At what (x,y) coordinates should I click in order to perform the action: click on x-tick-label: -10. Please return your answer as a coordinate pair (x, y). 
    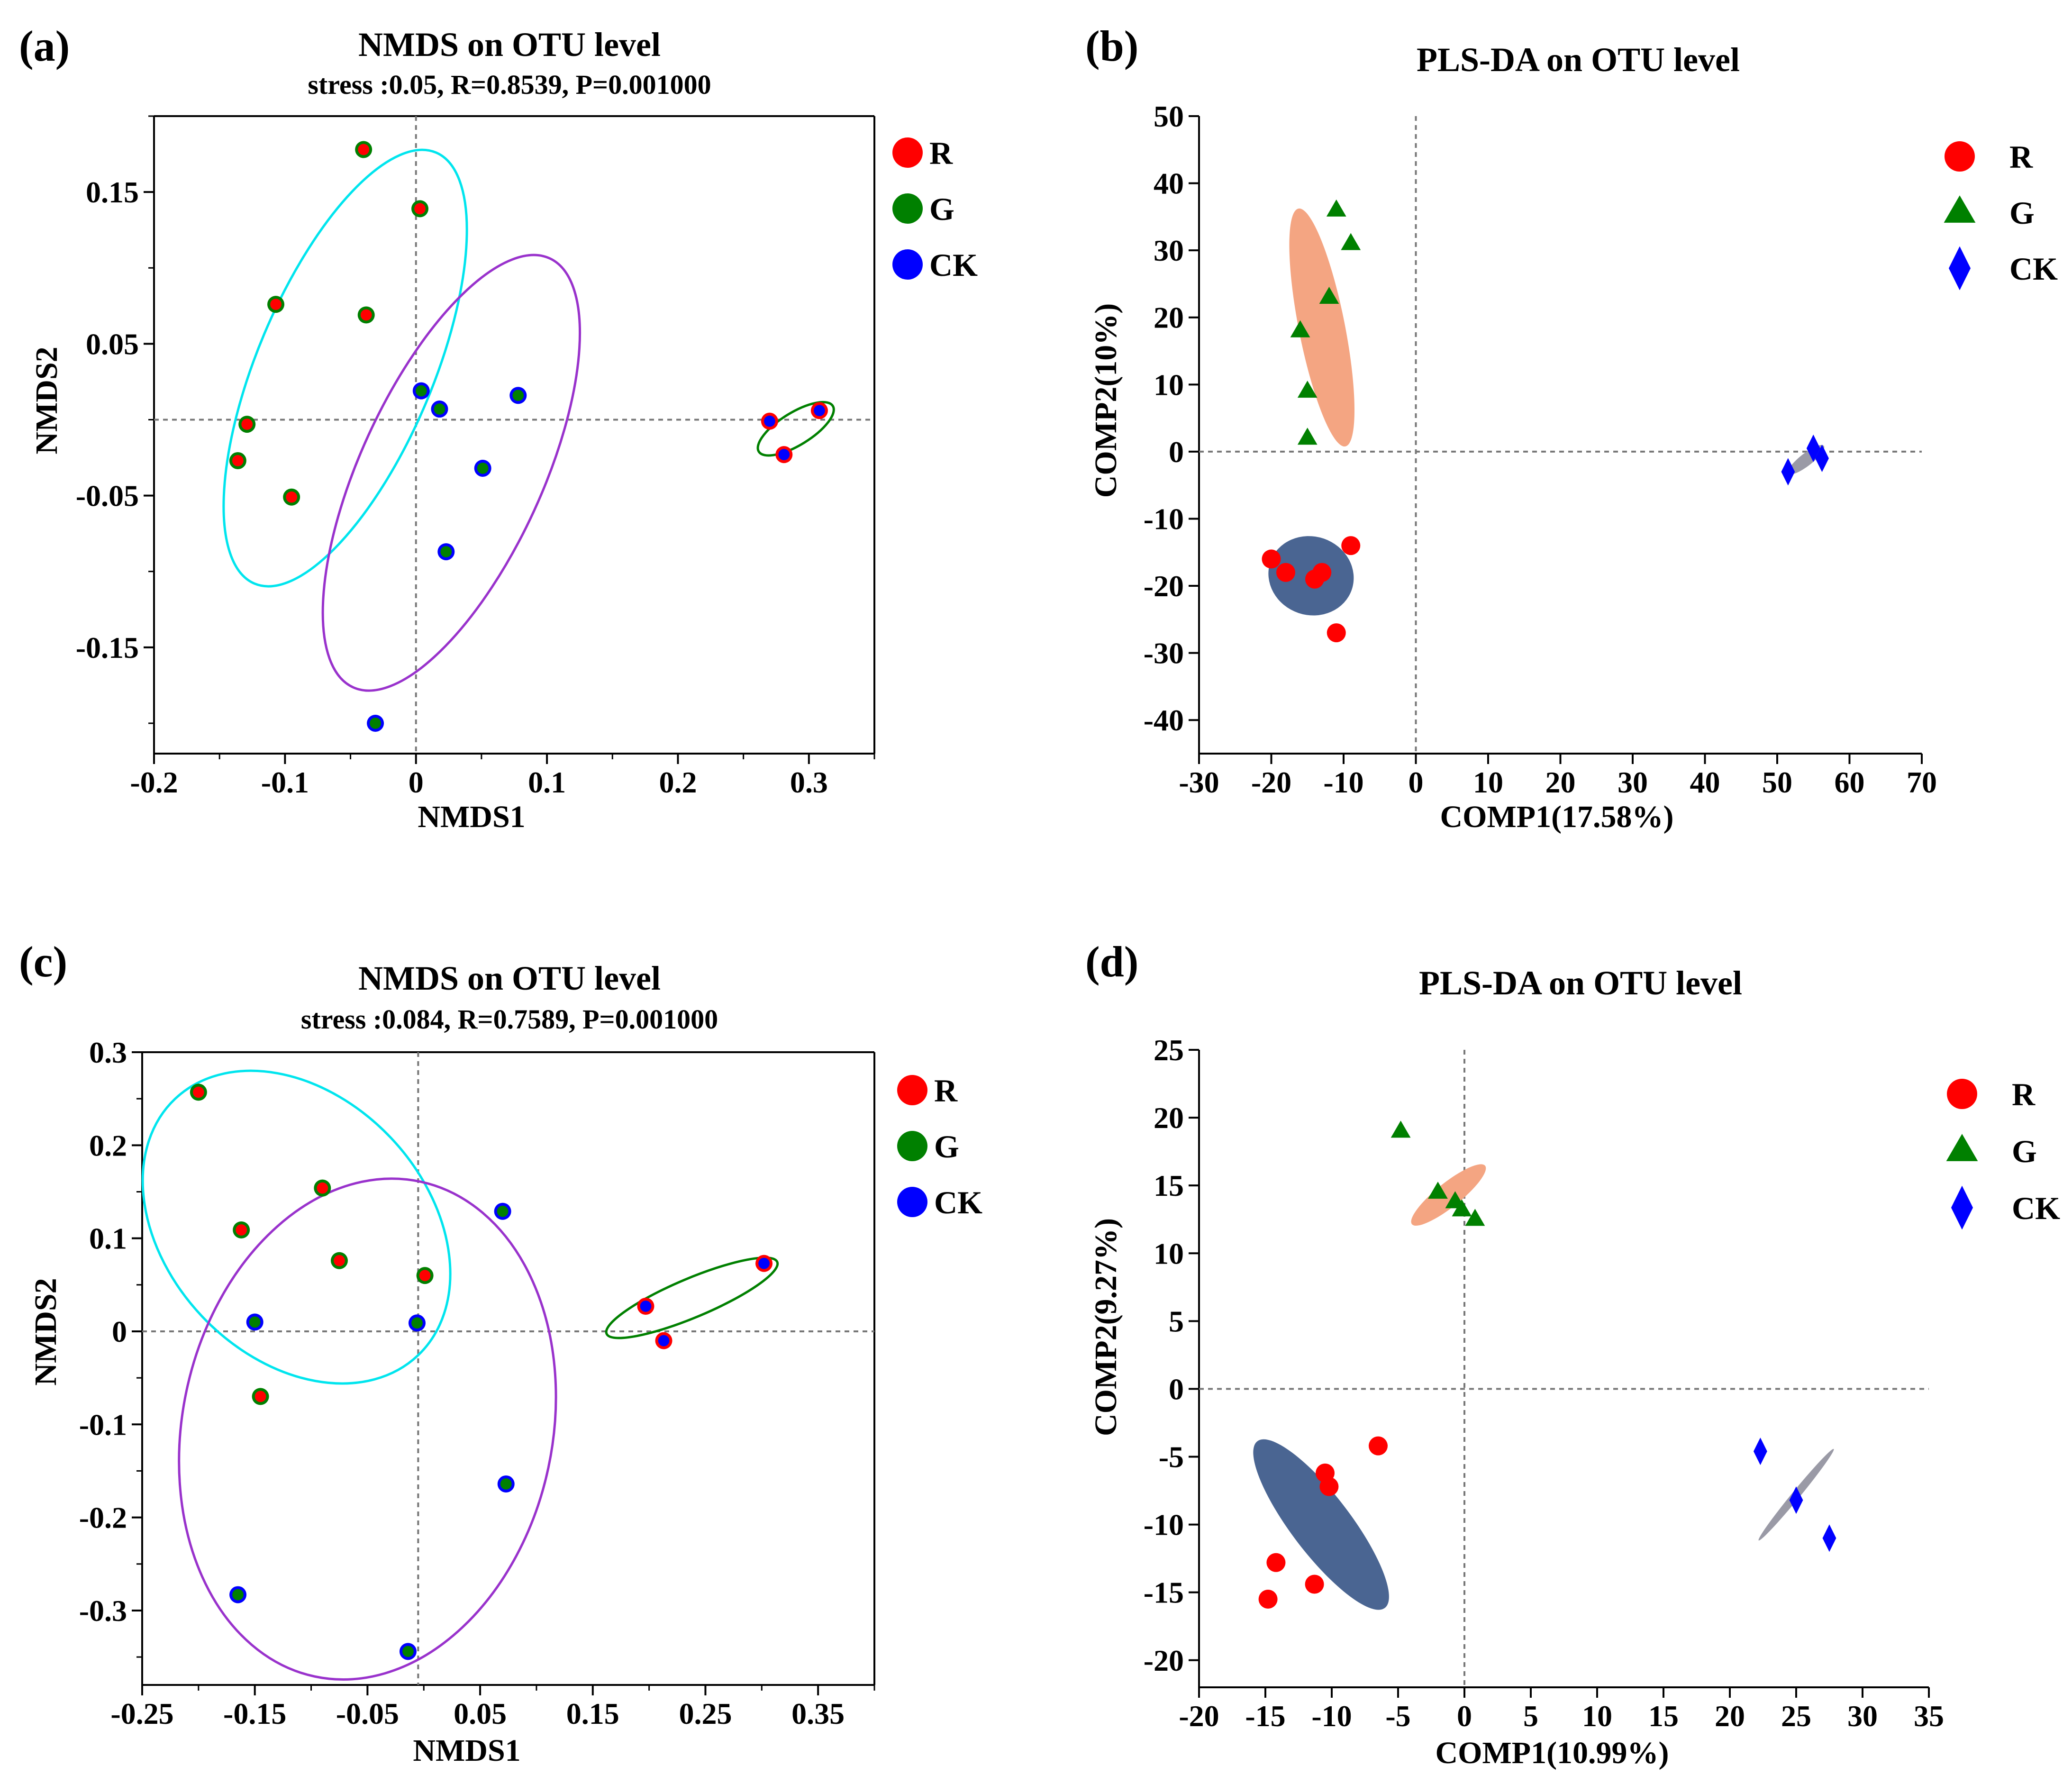
    Looking at the image, I should click on (1331, 1716).